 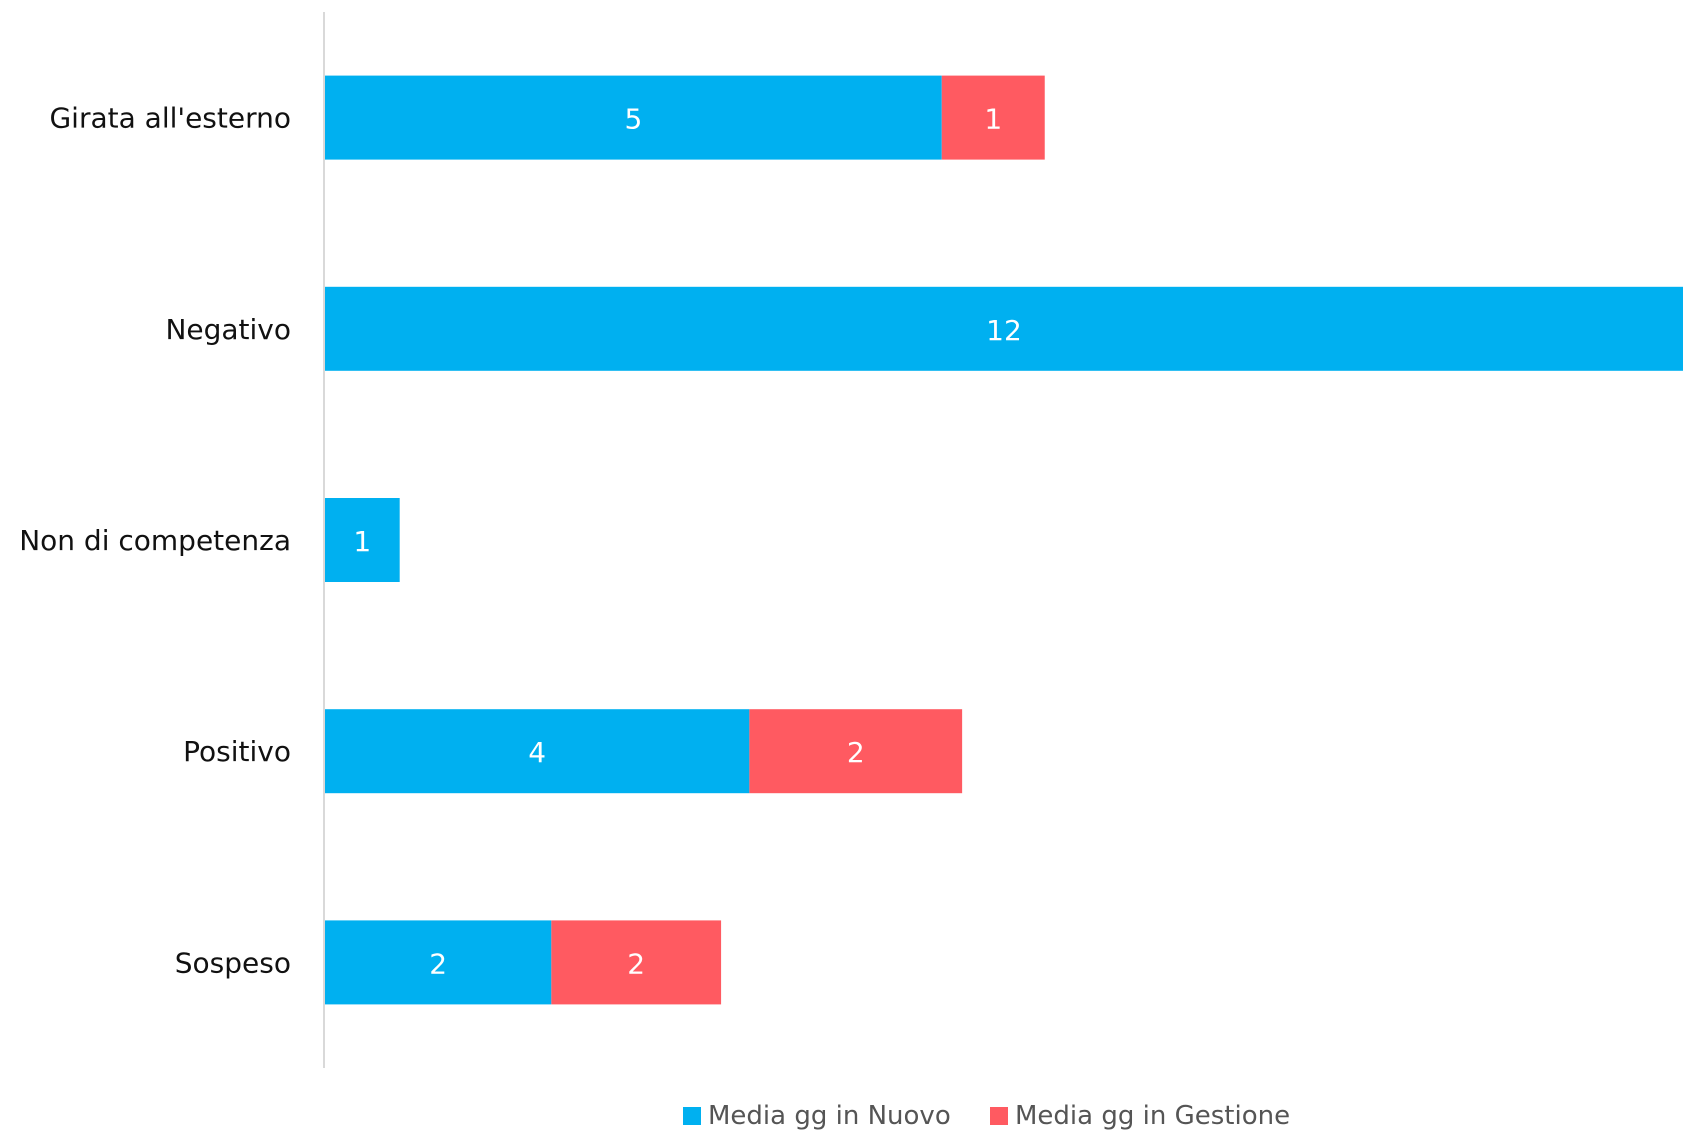 I want to click on category-label-sospeso: Sospeso, so click(x=233, y=962).